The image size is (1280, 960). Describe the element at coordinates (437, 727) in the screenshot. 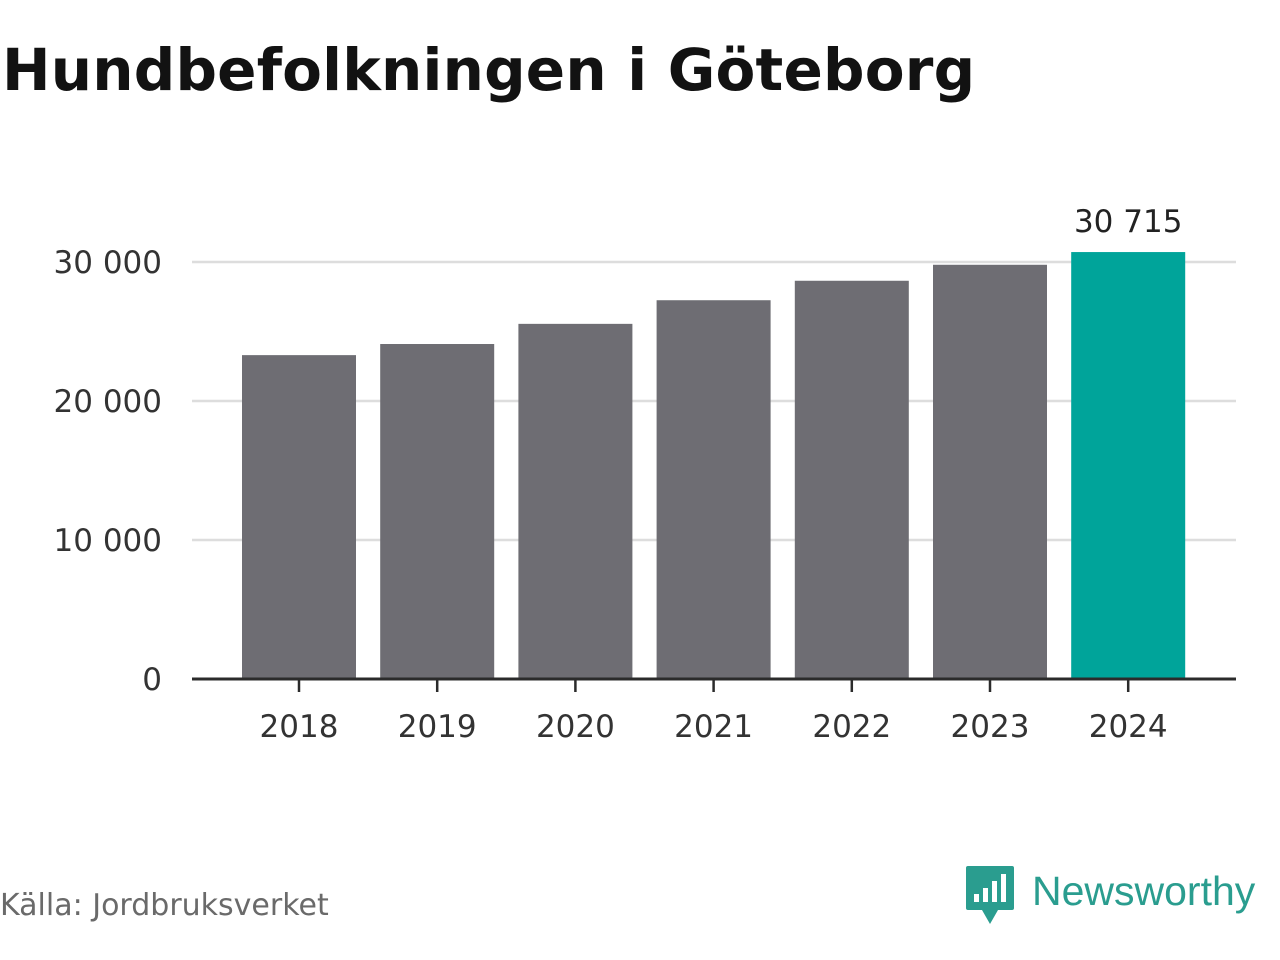

I see `x-tick-label: 2019` at that location.